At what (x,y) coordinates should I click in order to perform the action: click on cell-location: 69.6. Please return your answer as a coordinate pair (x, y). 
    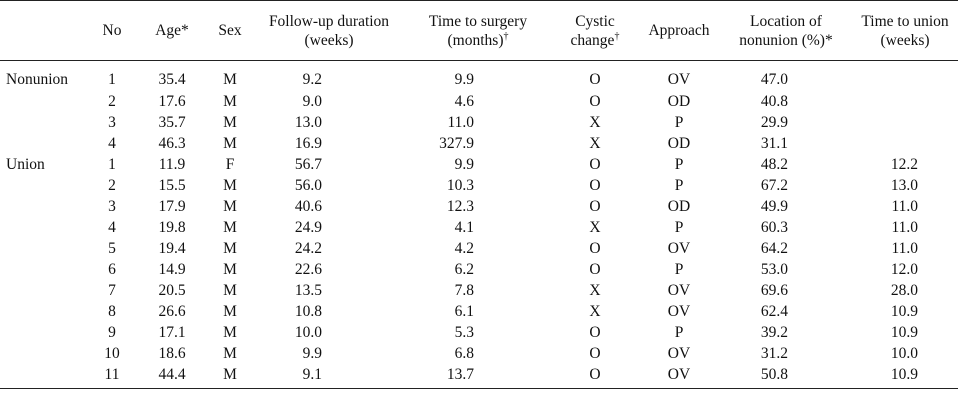
    Looking at the image, I should click on (774, 290).